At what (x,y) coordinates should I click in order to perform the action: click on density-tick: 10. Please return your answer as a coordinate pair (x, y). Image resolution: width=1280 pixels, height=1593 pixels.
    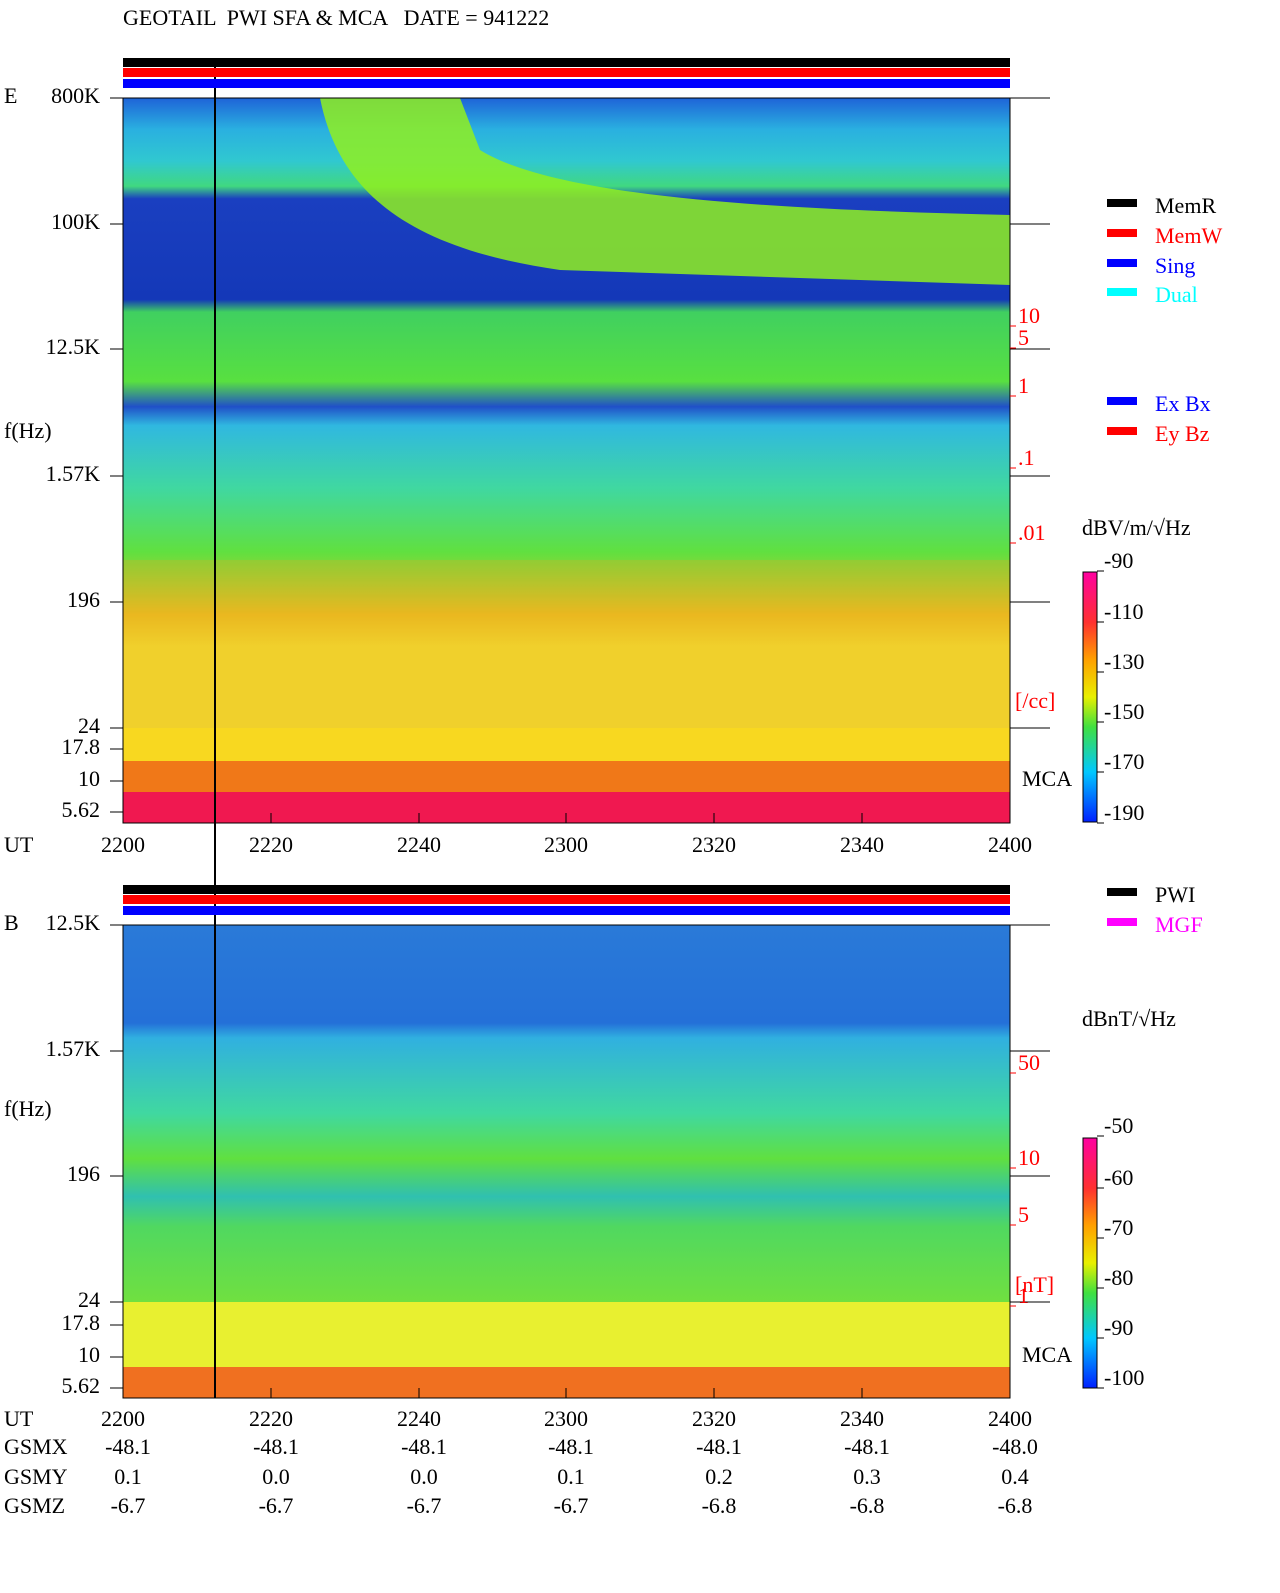
    Looking at the image, I should click on (1029, 315).